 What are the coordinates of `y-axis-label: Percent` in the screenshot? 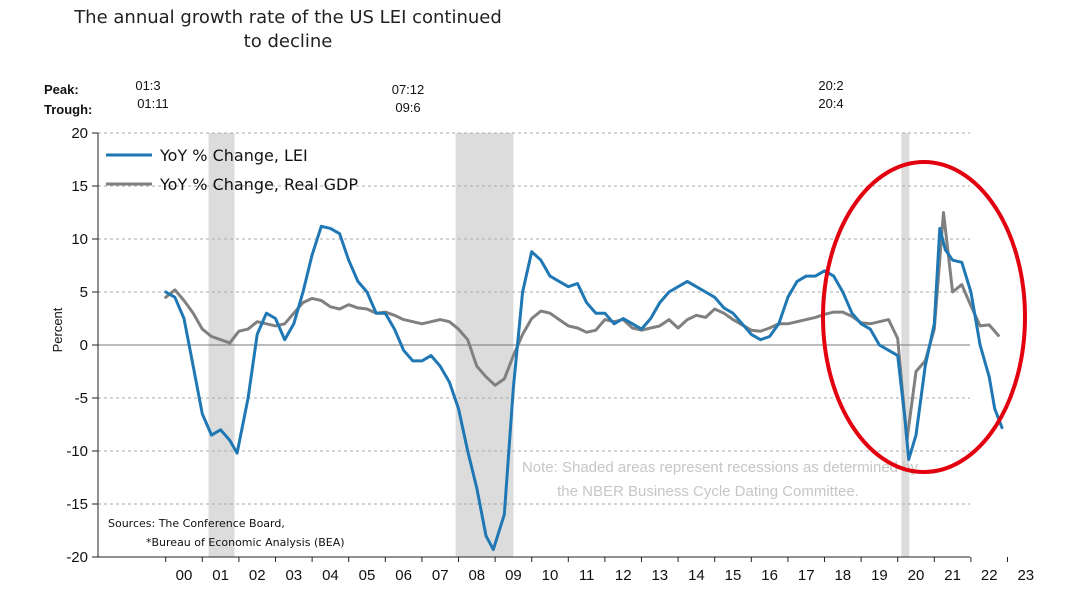 It's located at (57, 329).